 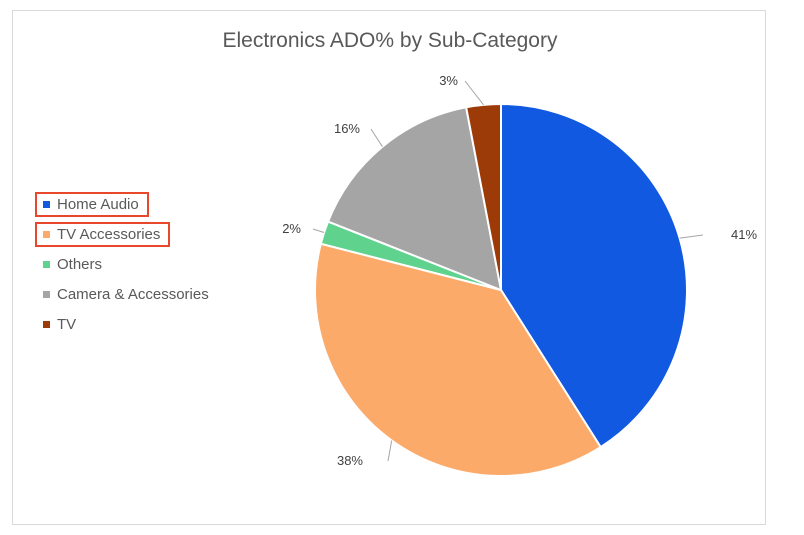 I want to click on chart-title: Electronics ADO% by Sub-Category, so click(x=390, y=40).